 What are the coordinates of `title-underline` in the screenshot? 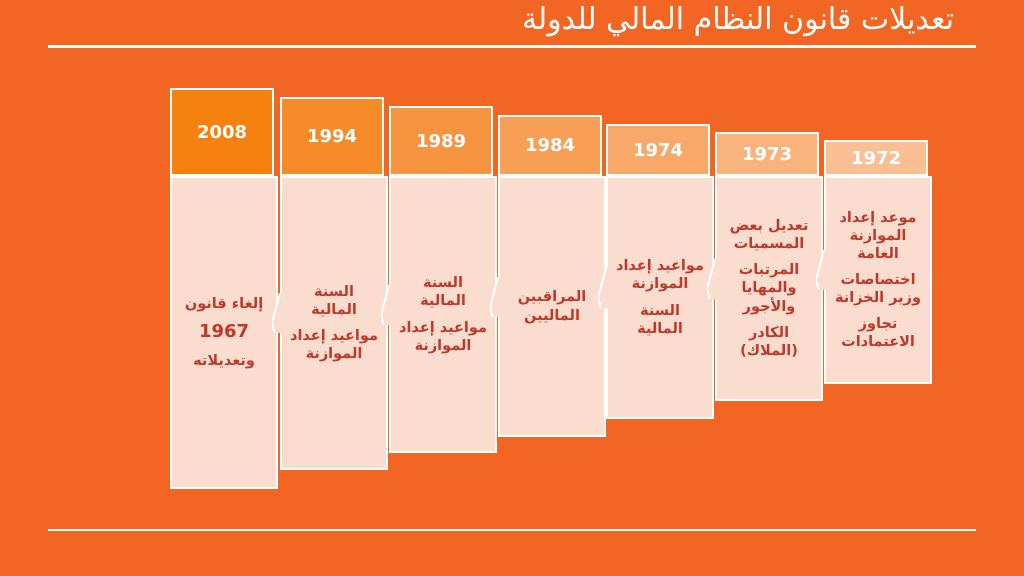 It's located at (512, 46).